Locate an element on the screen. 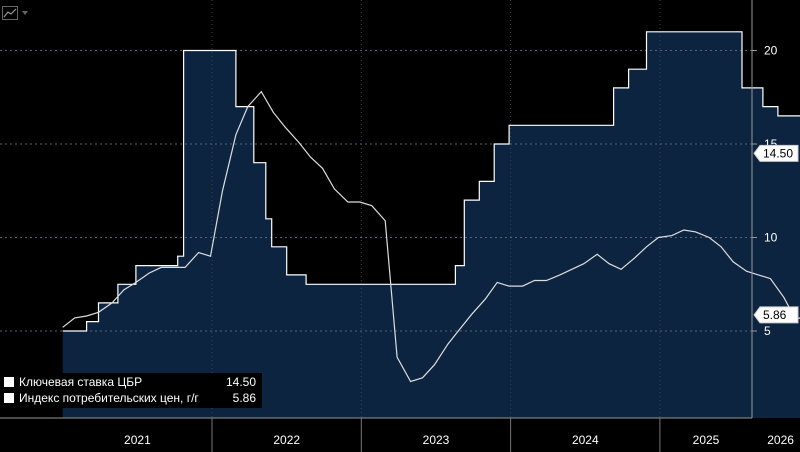 Image resolution: width=800 pixels, height=452 pixels. legend-item-key-rate: Ключевая ставка ЦБР 14.50 is located at coordinates (131, 382).